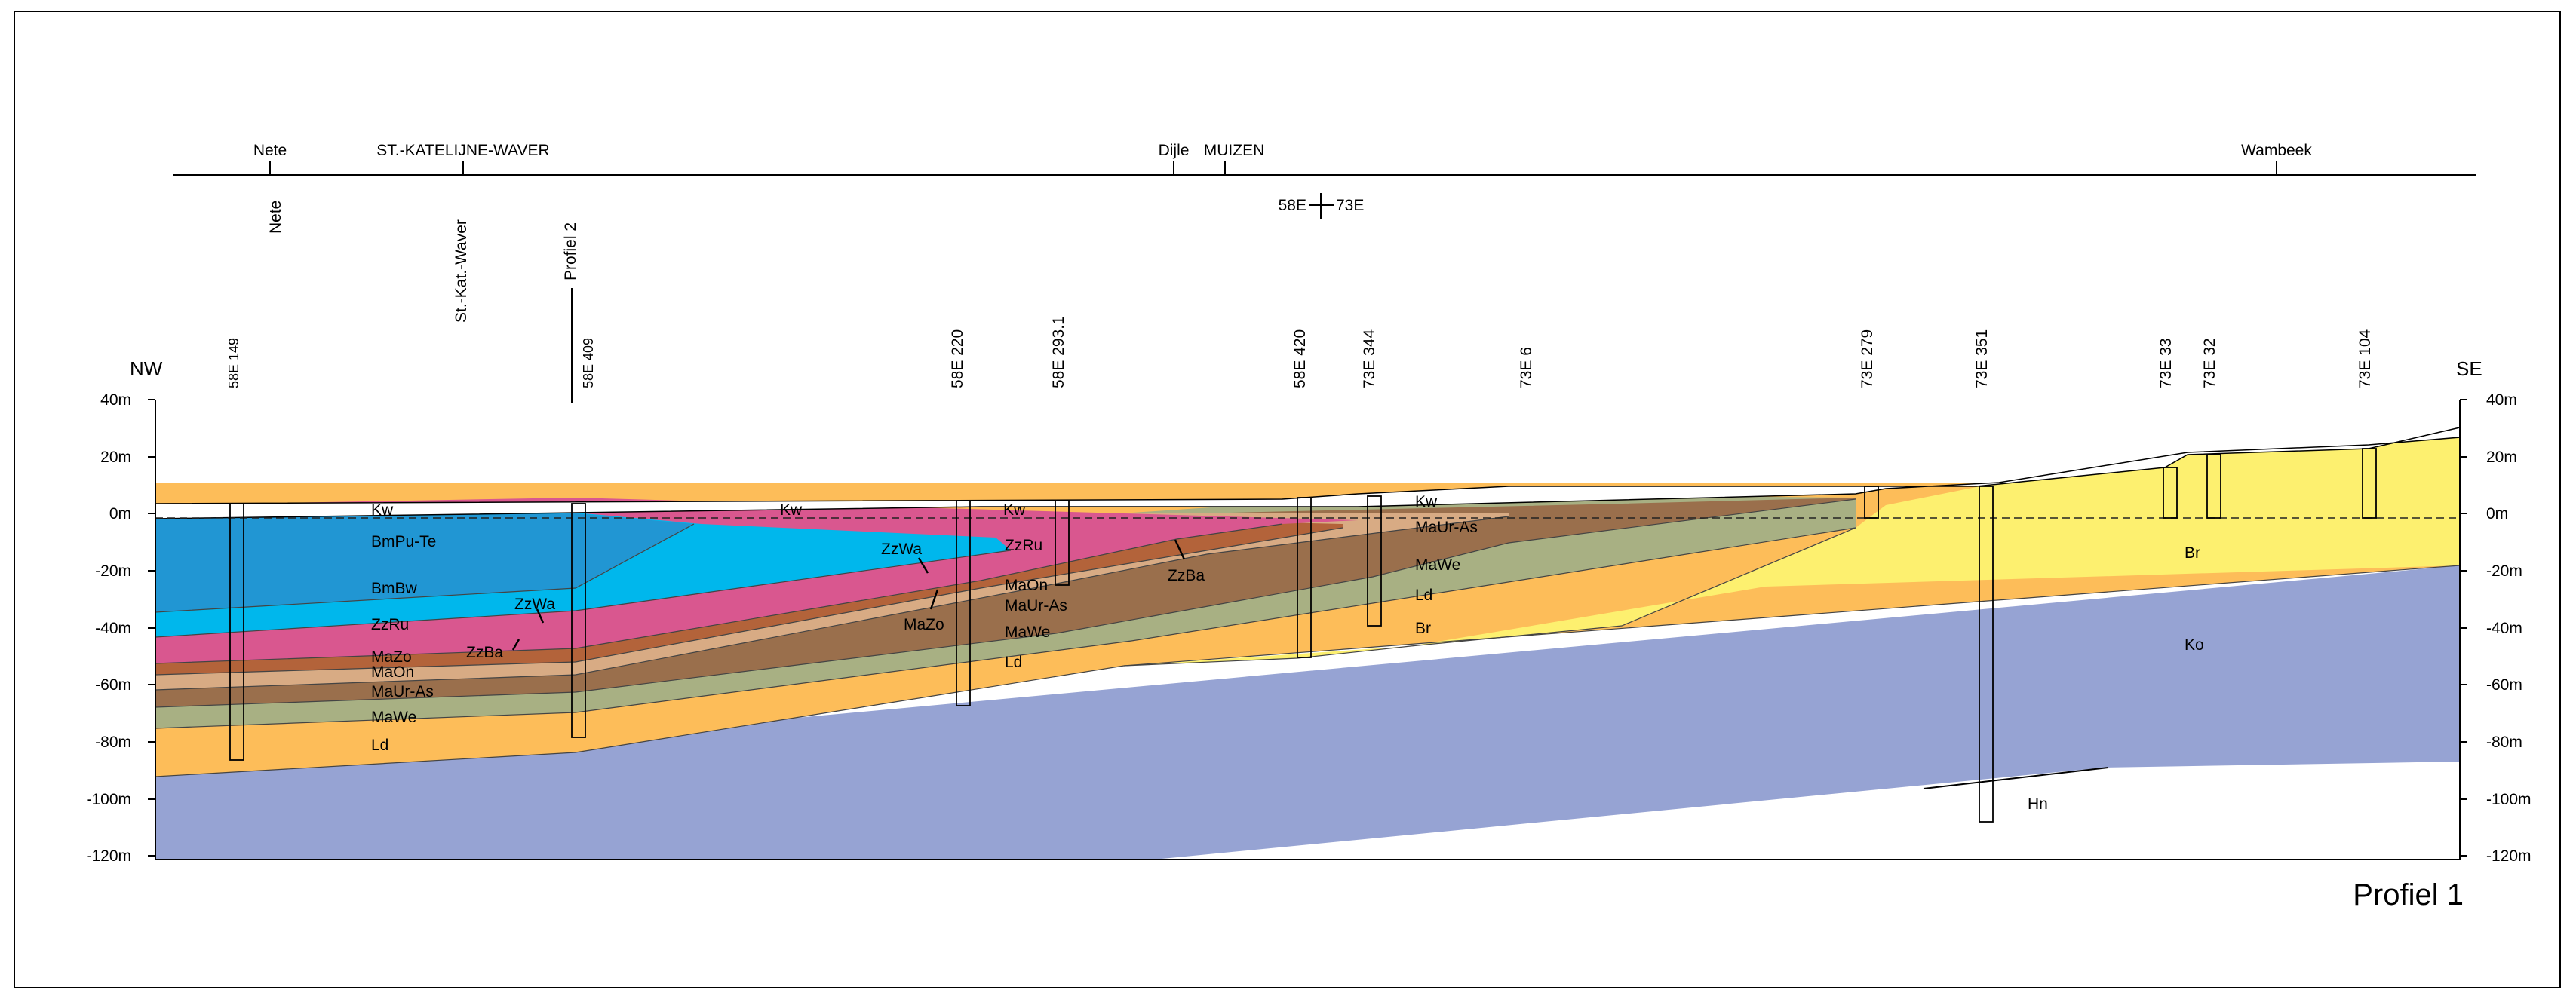 The width and height of the screenshot is (2576, 999). What do you see at coordinates (270, 150) in the screenshot?
I see `top-label-nete: Nete` at bounding box center [270, 150].